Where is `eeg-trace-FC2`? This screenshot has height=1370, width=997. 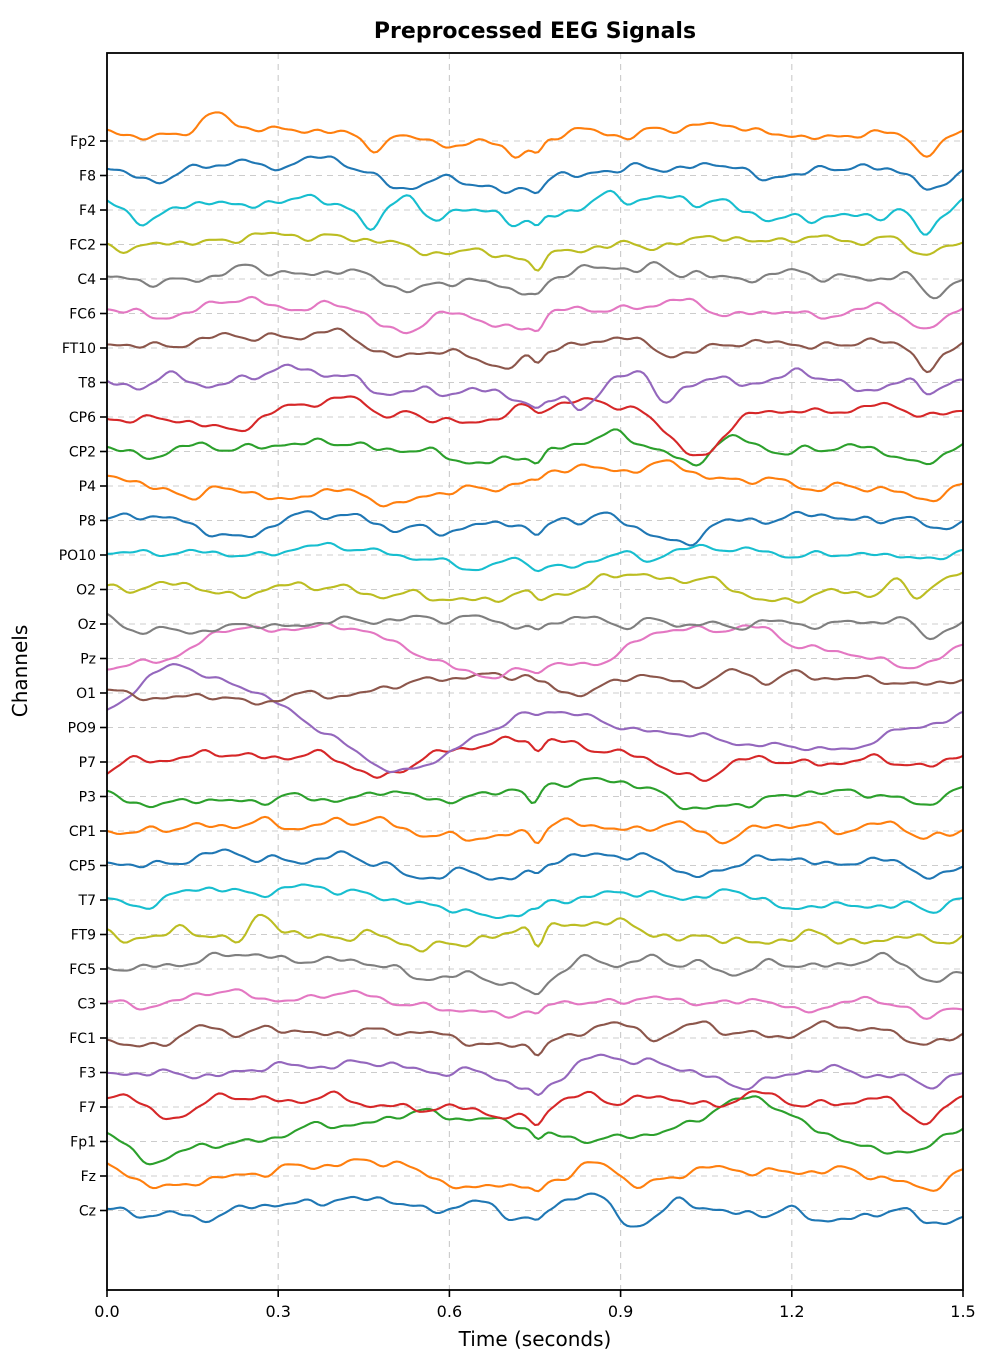 eeg-trace-FC2 is located at coordinates (535, 251).